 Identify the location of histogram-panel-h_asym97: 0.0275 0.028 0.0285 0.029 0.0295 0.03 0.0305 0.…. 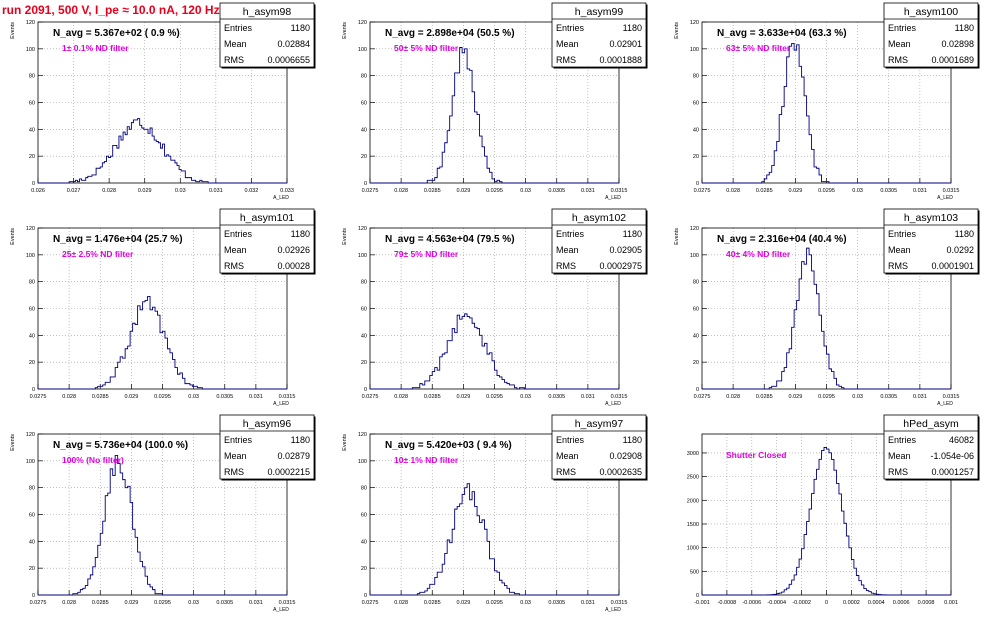
(498, 515).